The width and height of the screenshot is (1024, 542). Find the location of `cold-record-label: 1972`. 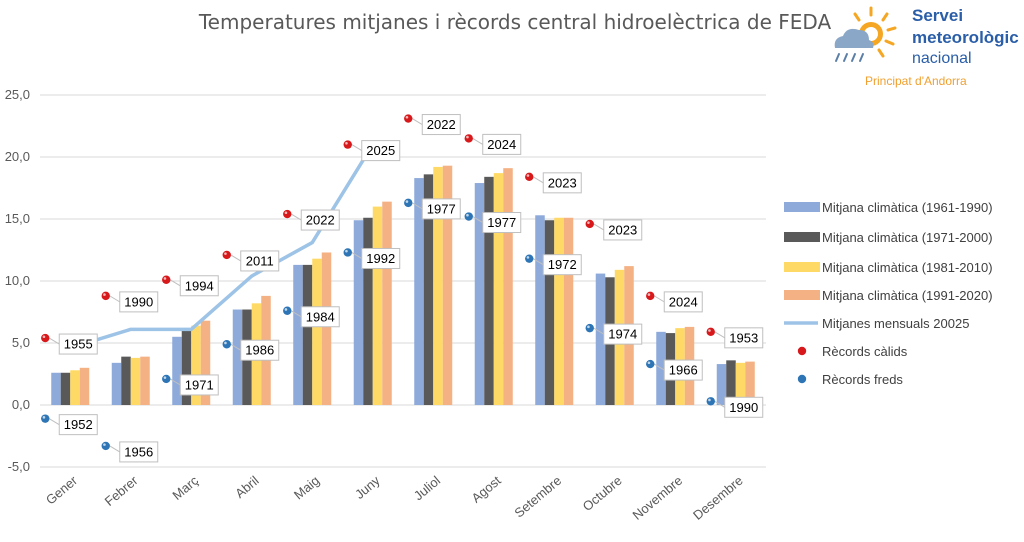

cold-record-label: 1972 is located at coordinates (562, 265).